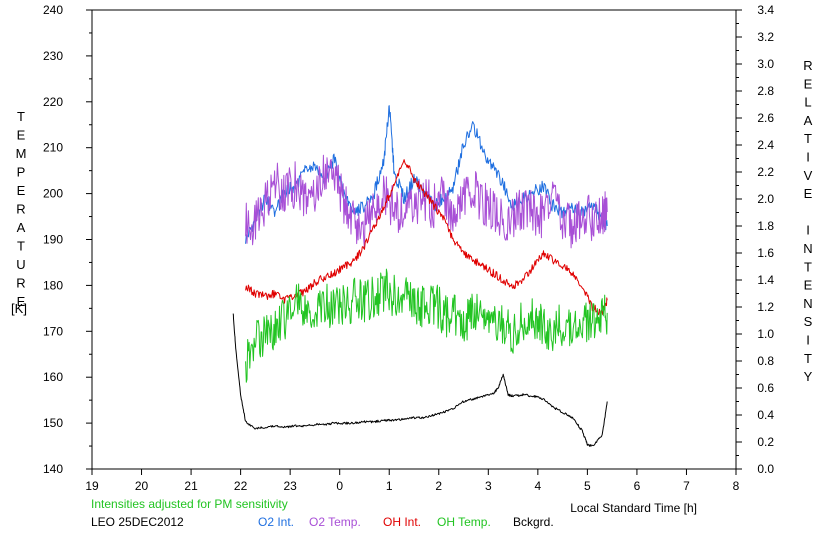 This screenshot has width=828, height=535. What do you see at coordinates (736, 486) in the screenshot?
I see `x-tick-label: 8` at bounding box center [736, 486].